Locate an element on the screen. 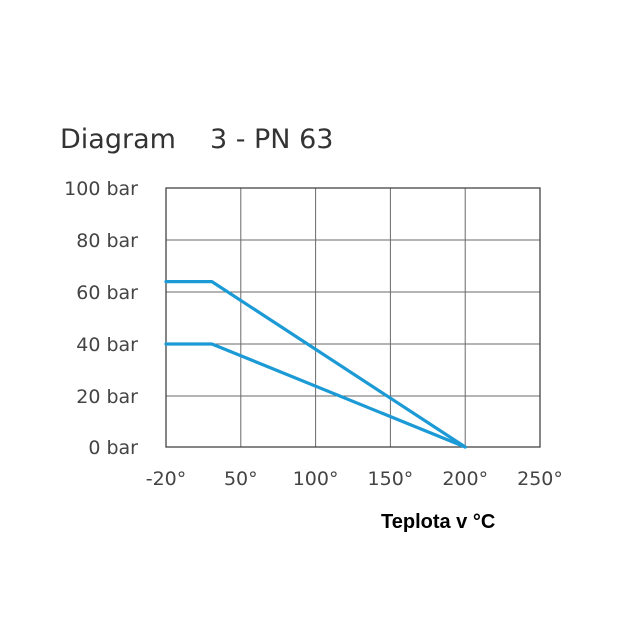  x-tick-label: 200° is located at coordinates (465, 479).